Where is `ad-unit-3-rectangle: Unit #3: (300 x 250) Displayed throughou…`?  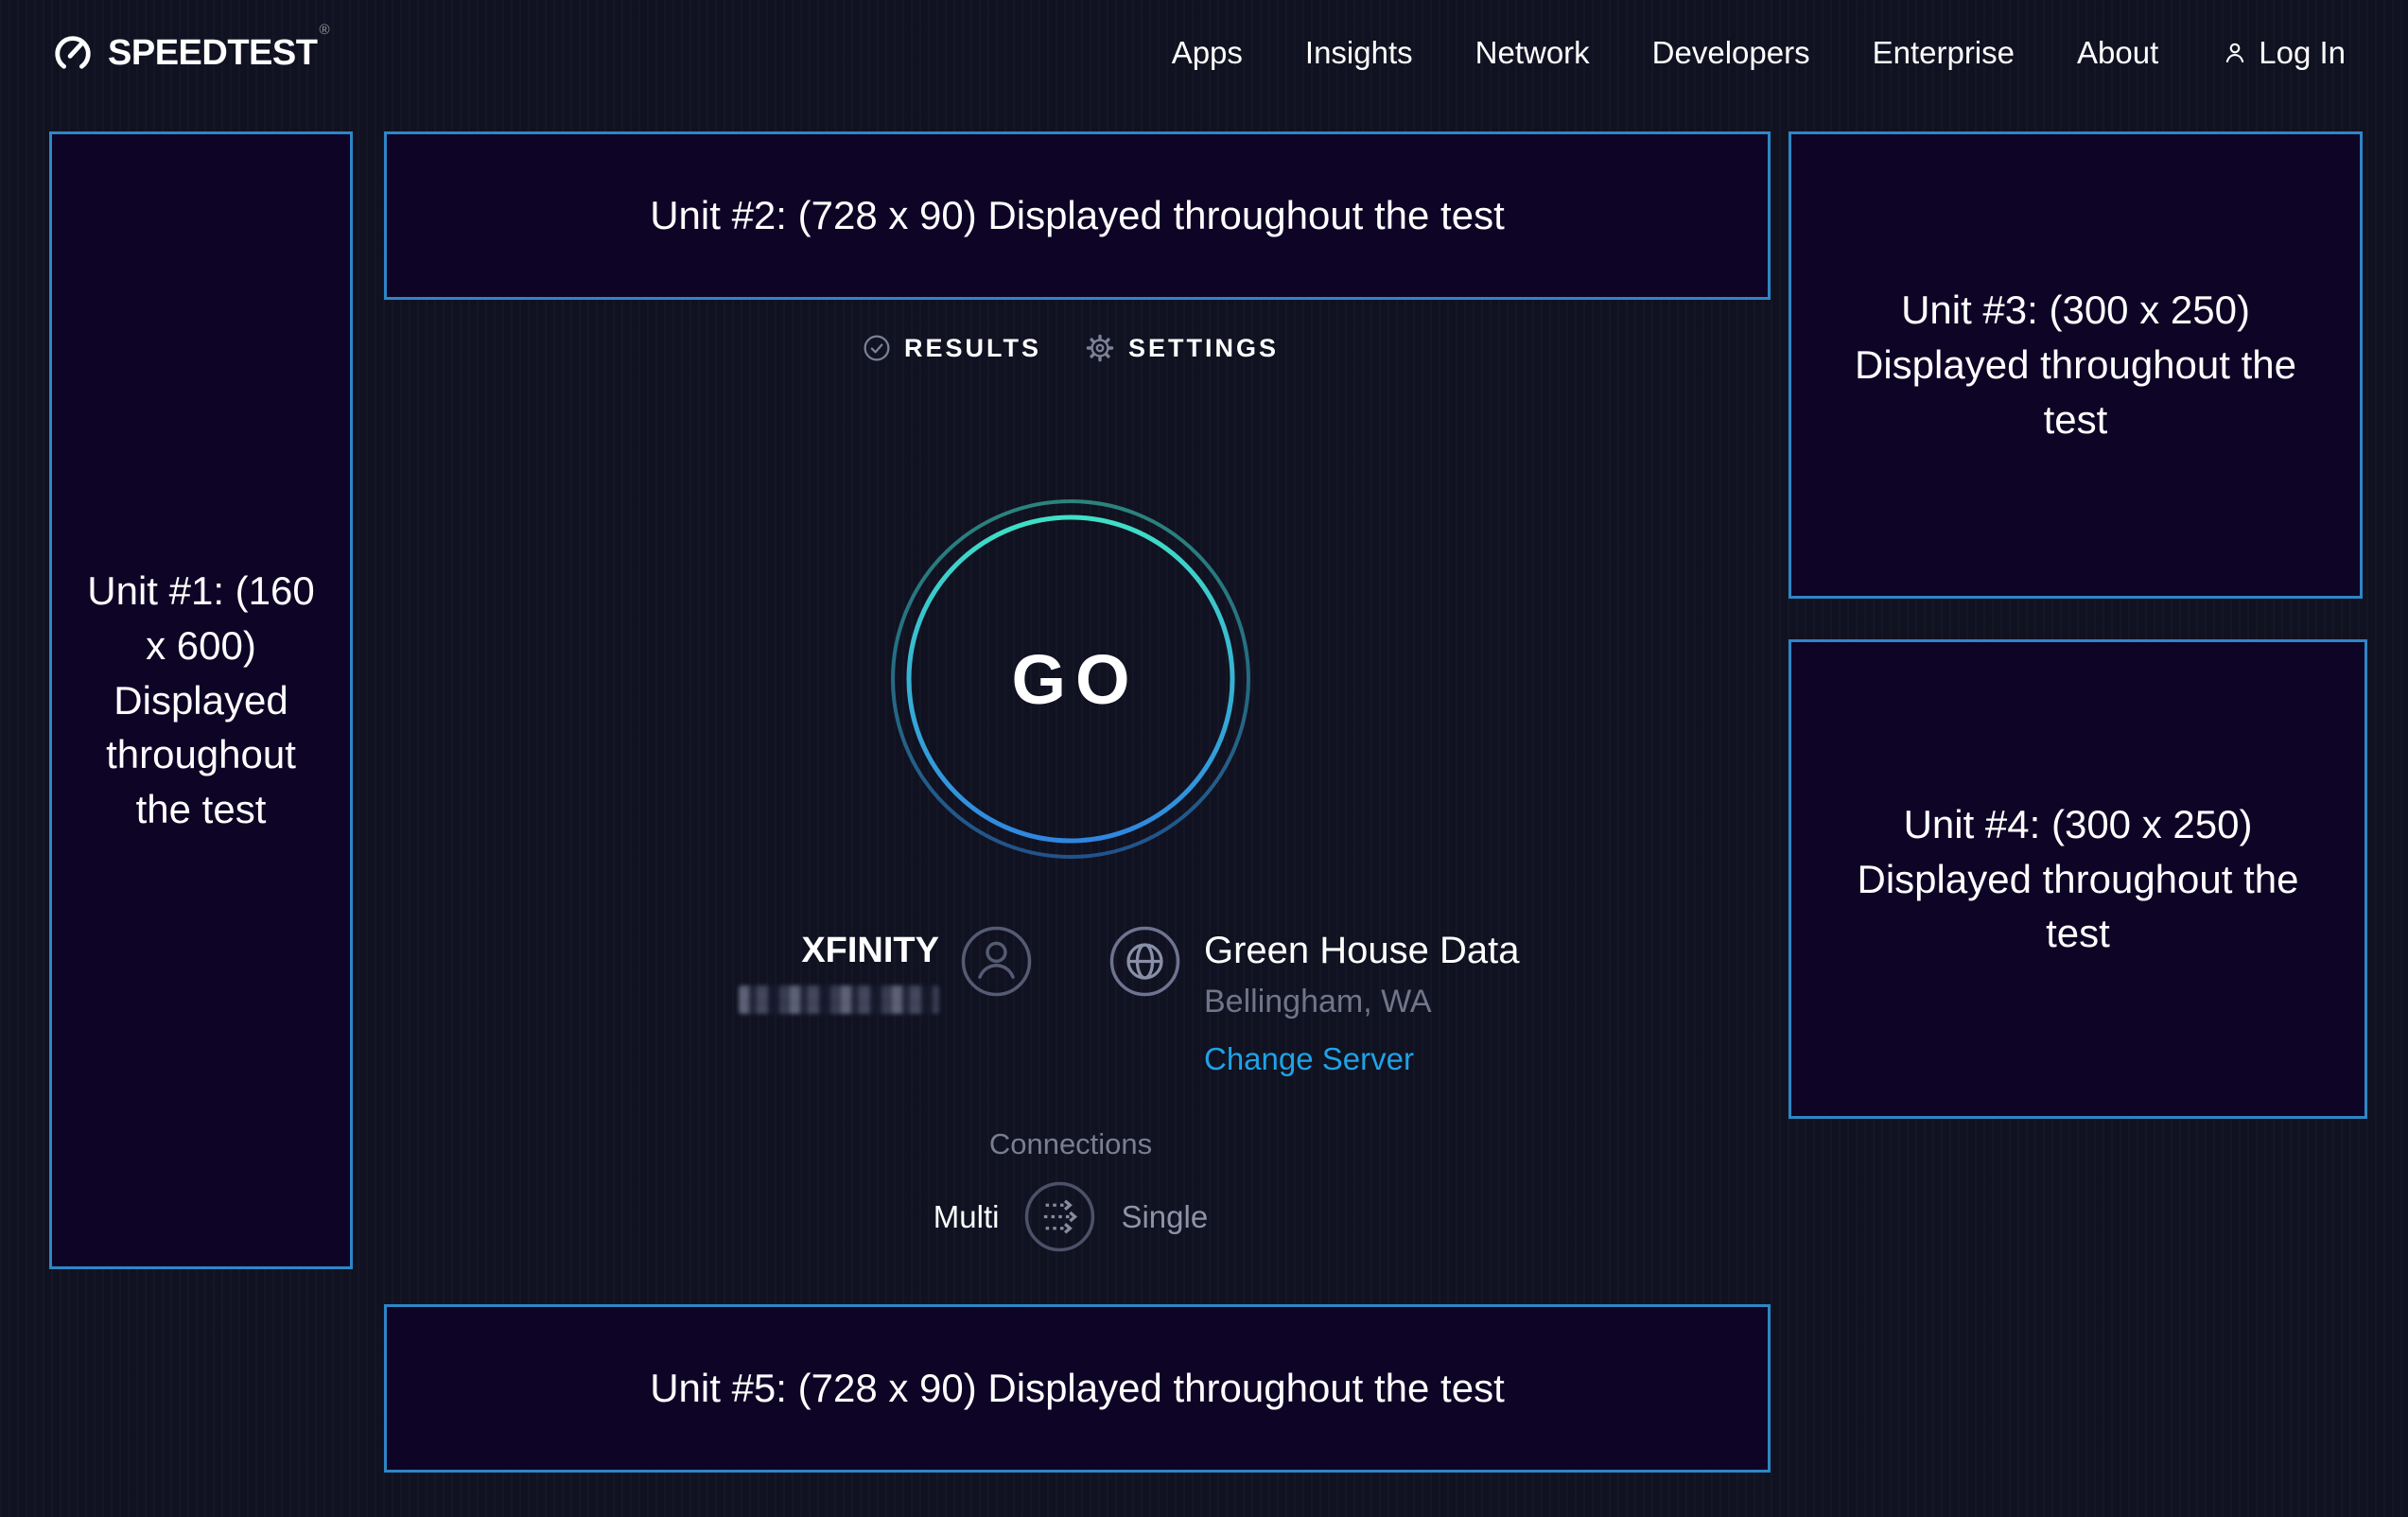
ad-unit-3-rectangle: Unit #3: (300 x 250) Displayed throughou… is located at coordinates (2076, 365).